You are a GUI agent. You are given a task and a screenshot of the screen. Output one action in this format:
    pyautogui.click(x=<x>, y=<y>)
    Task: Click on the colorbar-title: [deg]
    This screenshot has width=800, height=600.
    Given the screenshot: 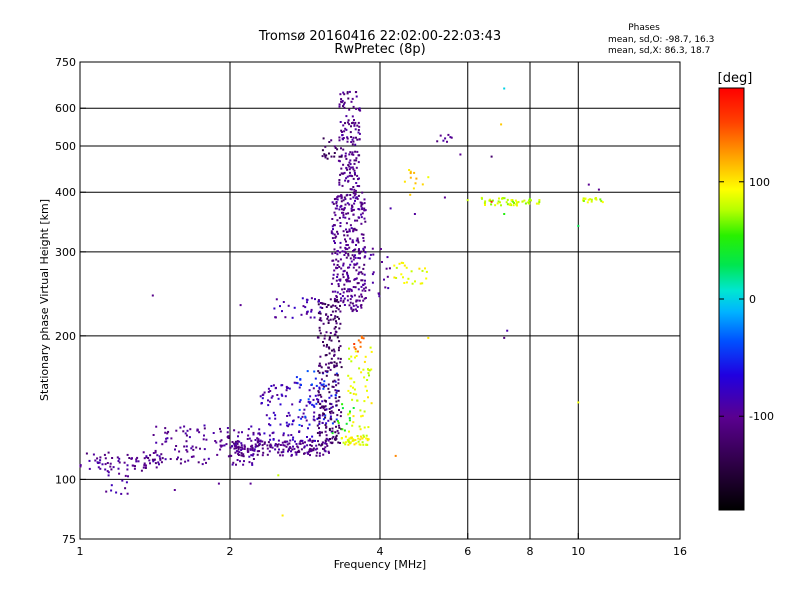 What is the action you would take?
    pyautogui.click(x=735, y=78)
    